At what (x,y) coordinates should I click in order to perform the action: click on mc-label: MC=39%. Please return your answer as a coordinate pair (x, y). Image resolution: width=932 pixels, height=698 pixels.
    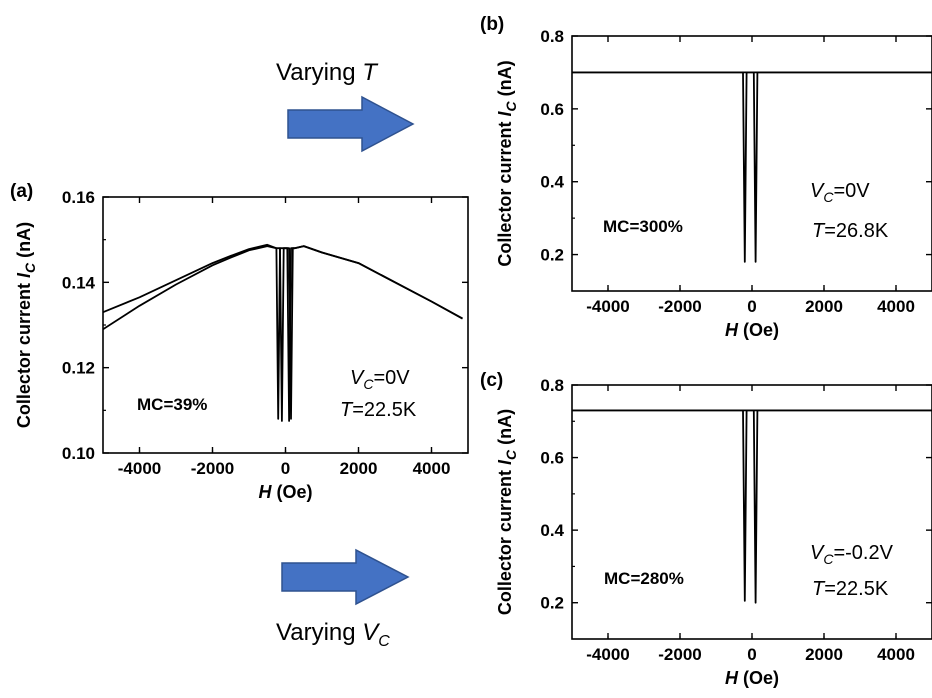
    Looking at the image, I should click on (172, 404).